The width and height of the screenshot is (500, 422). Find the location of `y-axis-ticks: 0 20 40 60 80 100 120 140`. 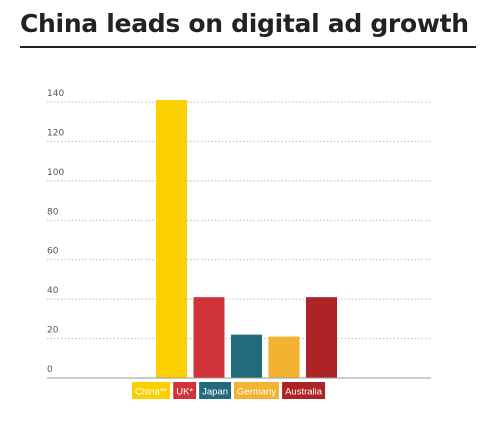

y-axis-ticks: 0 20 40 60 80 100 120 140 is located at coordinates (55, 232).